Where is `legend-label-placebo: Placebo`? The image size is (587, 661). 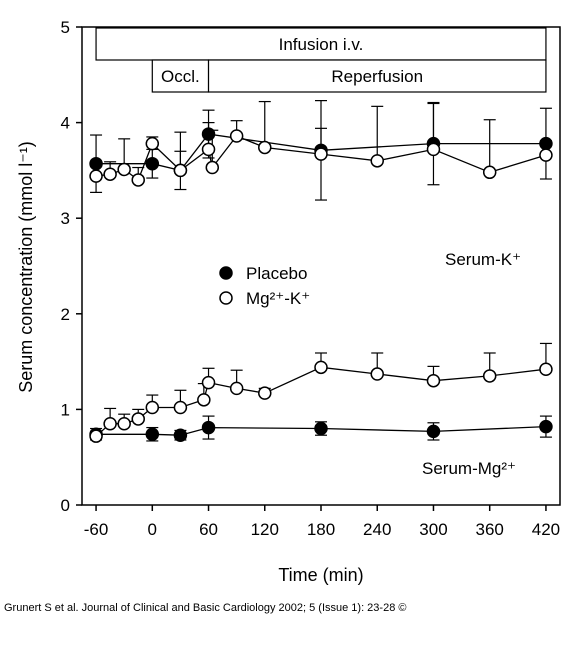 legend-label-placebo: Placebo is located at coordinates (276, 273).